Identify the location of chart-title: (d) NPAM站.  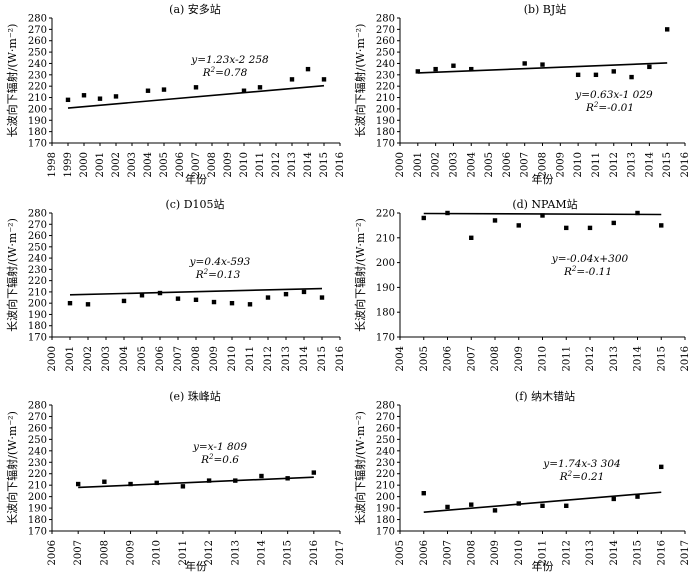
(544, 204).